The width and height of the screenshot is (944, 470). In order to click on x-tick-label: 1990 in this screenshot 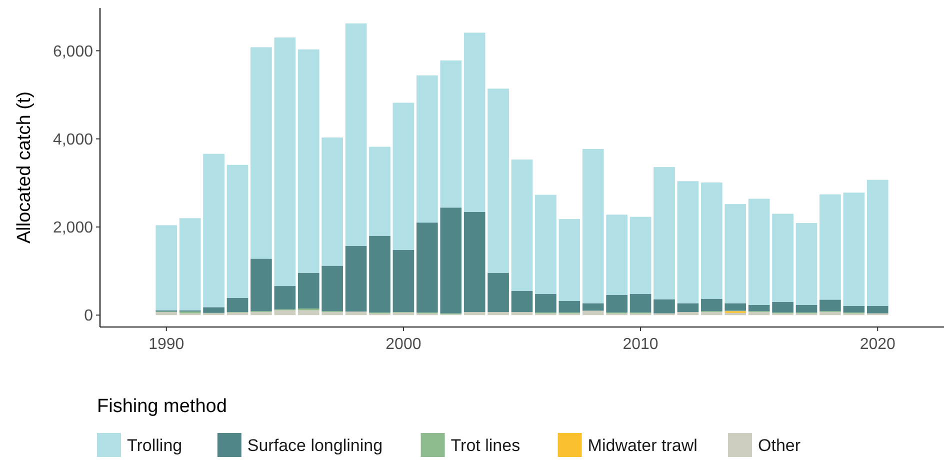, I will do `click(166, 344)`.